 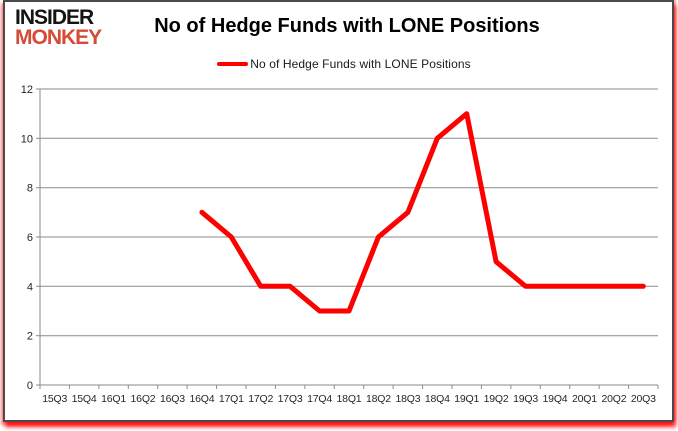 What do you see at coordinates (260, 399) in the screenshot?
I see `x-tick-label: 17Q2` at bounding box center [260, 399].